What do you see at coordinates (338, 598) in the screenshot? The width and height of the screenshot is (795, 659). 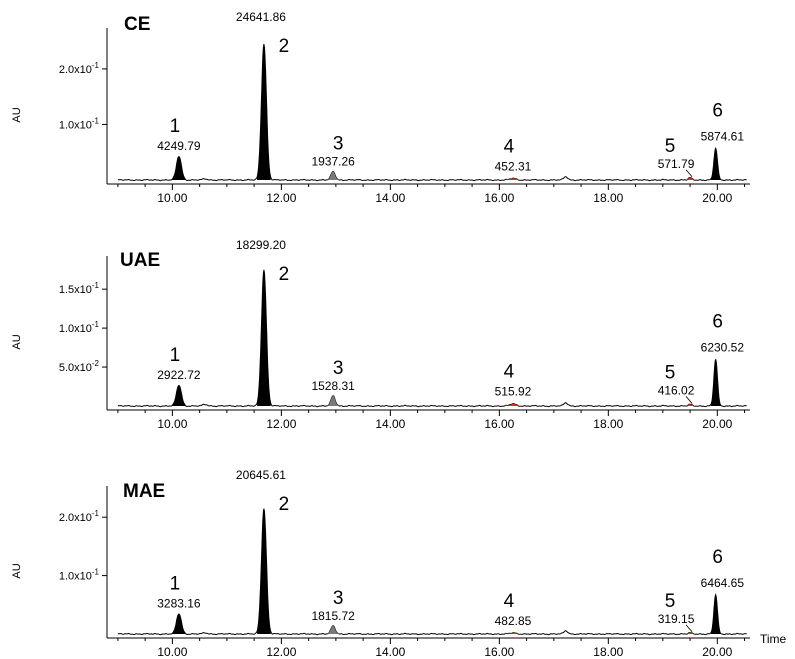 I see `mae-peak-3-number: 3` at bounding box center [338, 598].